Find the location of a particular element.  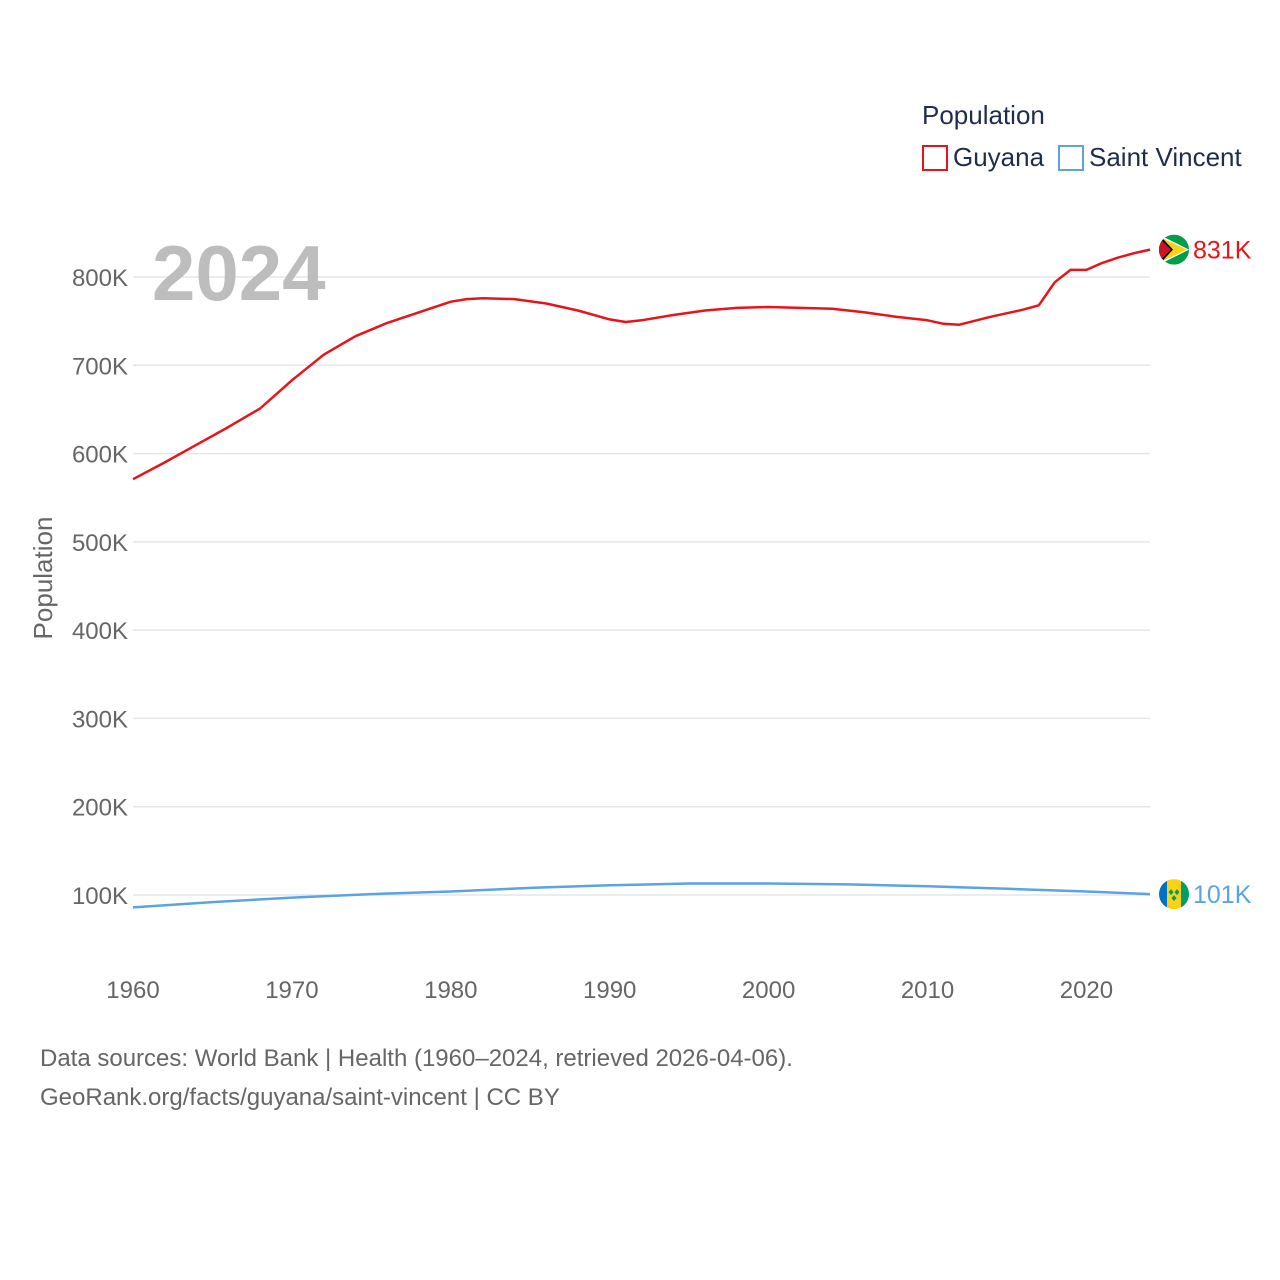

legend-title: Population is located at coordinates (983, 115).